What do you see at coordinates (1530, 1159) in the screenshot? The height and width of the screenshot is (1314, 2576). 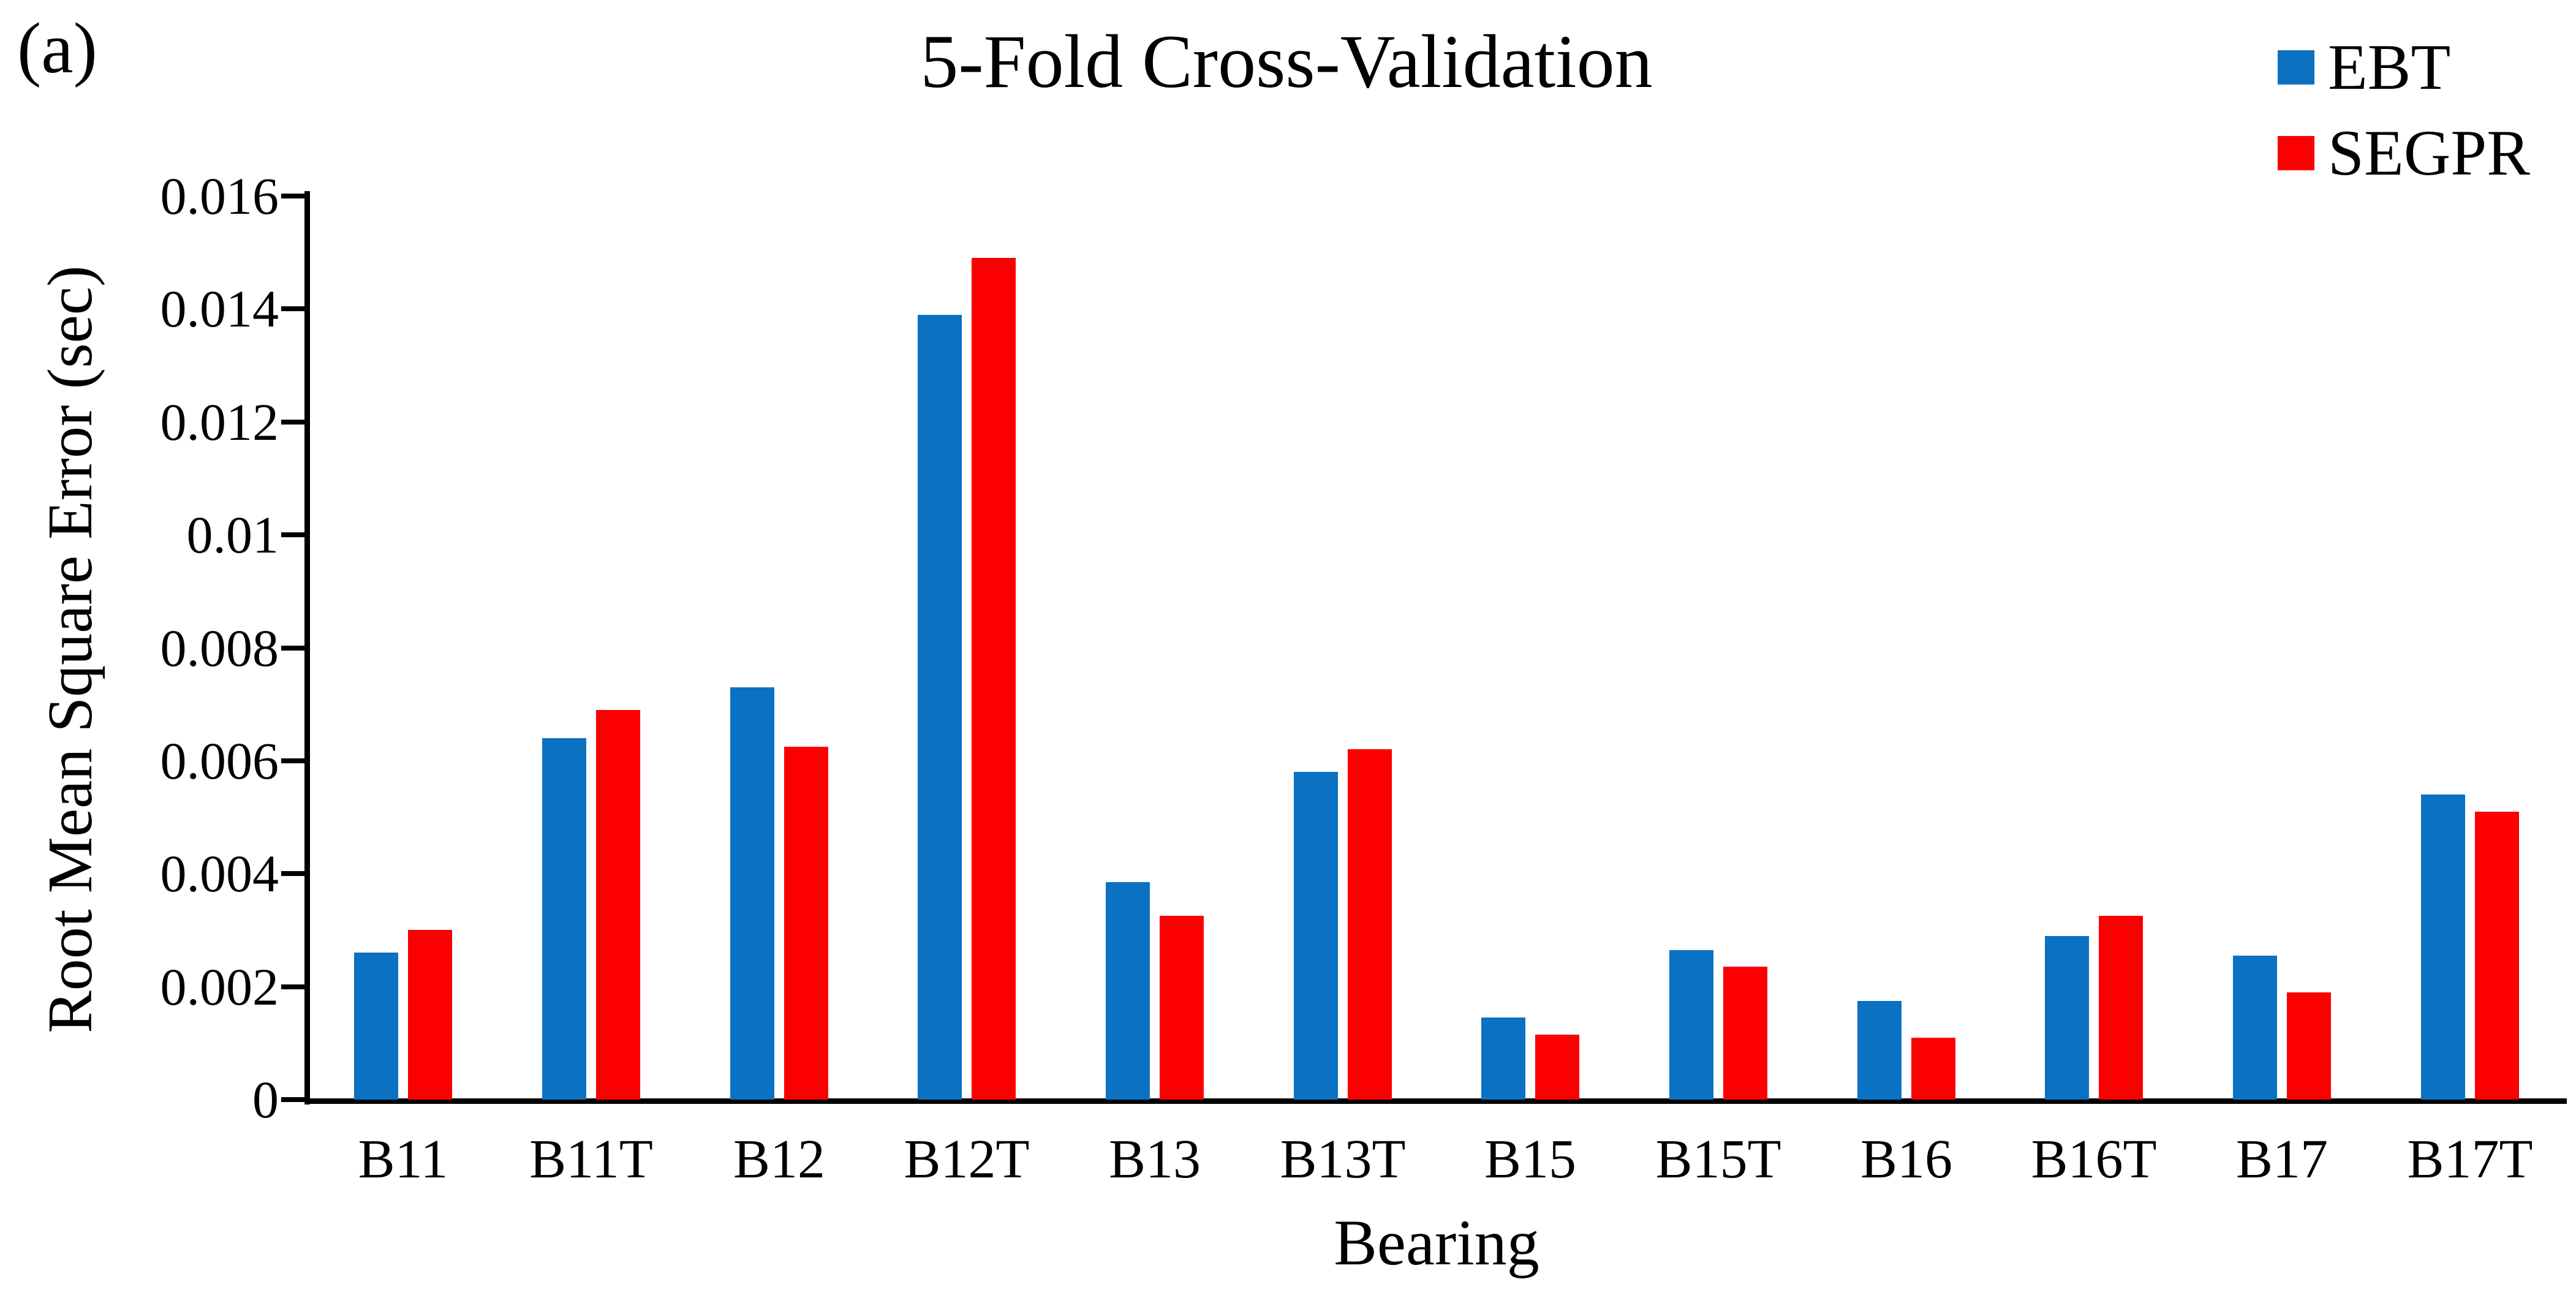 I see `x-category-label: B15` at bounding box center [1530, 1159].